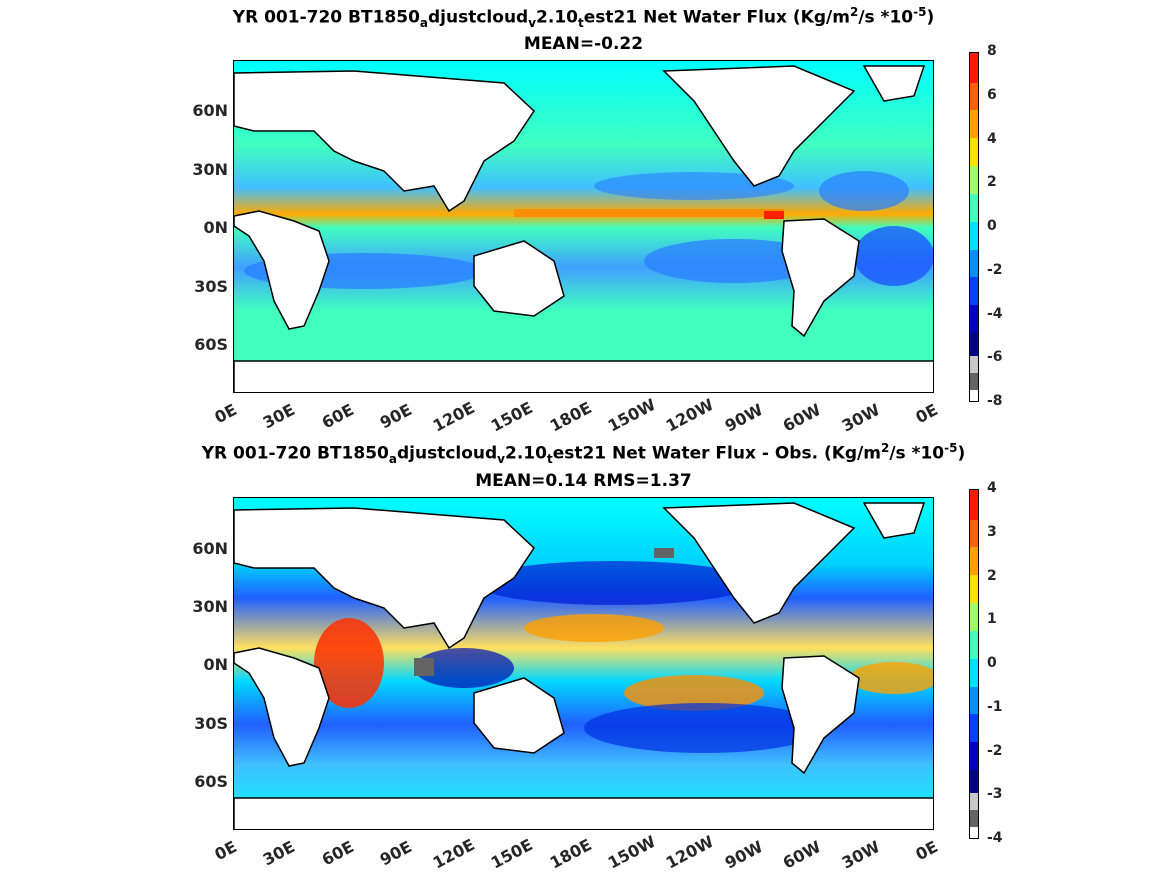 The image size is (1167, 875). Describe the element at coordinates (424, 23) in the screenshot. I see `title-sub: a` at that location.